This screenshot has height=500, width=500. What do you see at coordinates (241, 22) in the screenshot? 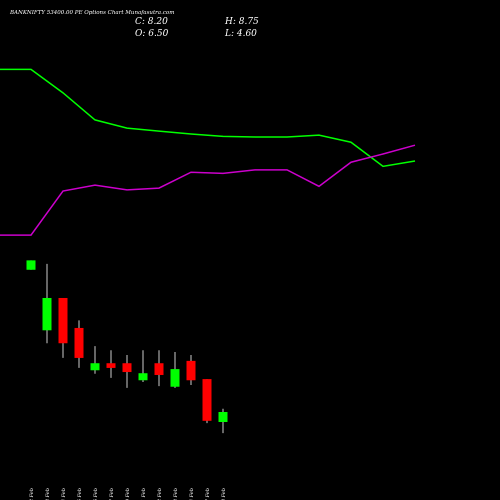
I see `high-label: H: 8.75` at bounding box center [241, 22].